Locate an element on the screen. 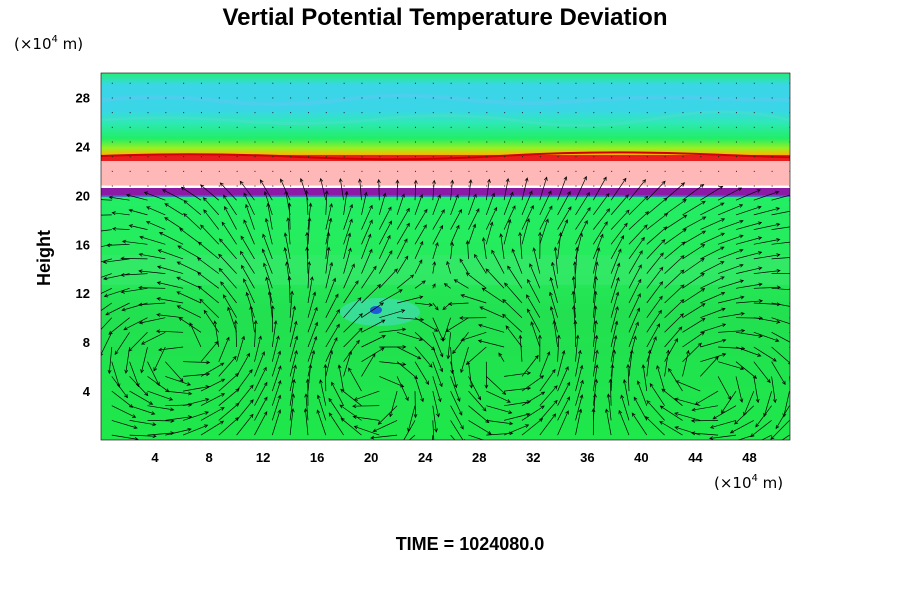  x-tick-label: 24 is located at coordinates (425, 457).